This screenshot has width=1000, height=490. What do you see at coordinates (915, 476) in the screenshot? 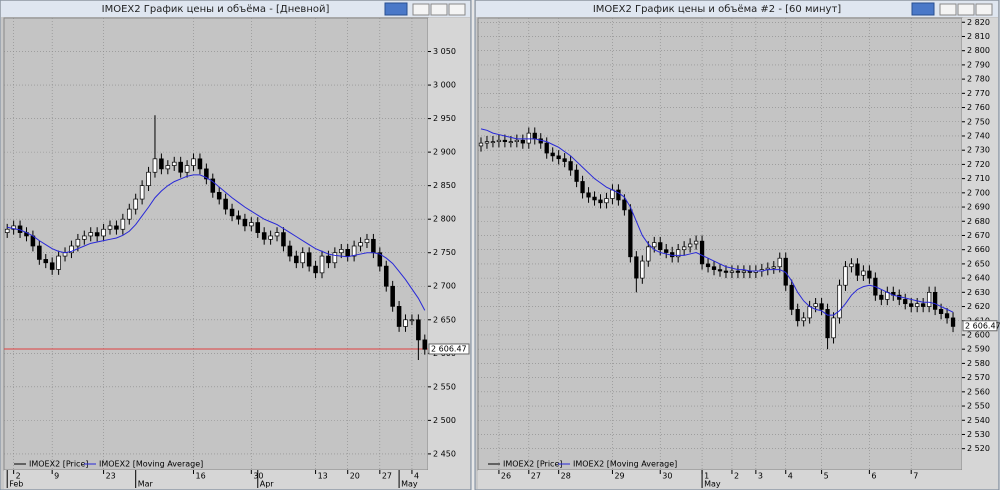
I see `x-tick-label: 7` at bounding box center [915, 476].